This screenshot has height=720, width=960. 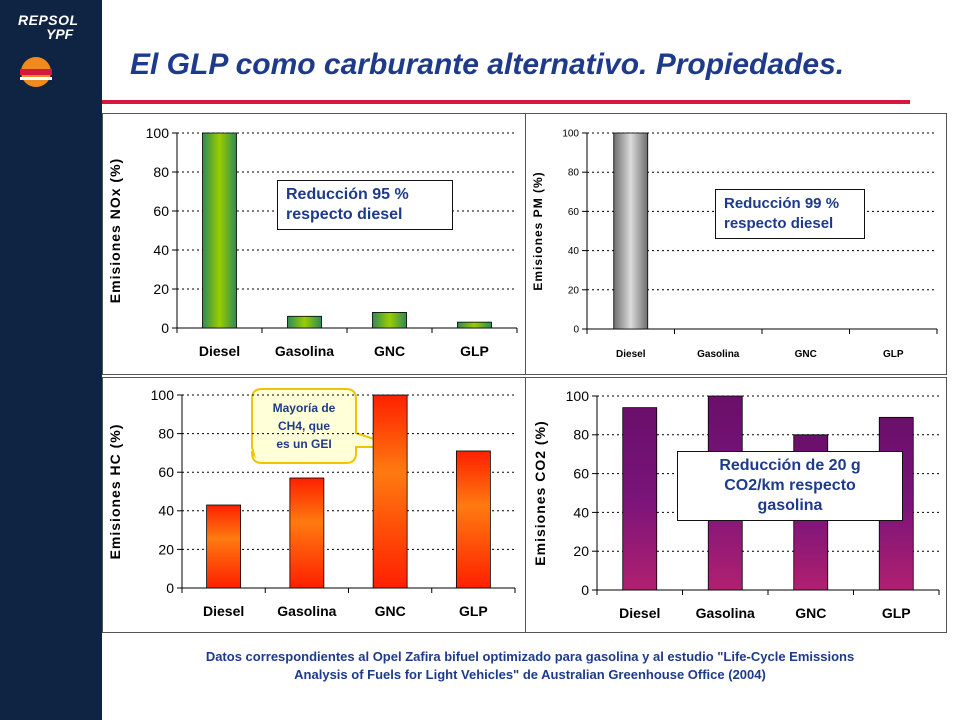 What do you see at coordinates (306, 611) in the screenshot?
I see `hc-category-label: Gasolina` at bounding box center [306, 611].